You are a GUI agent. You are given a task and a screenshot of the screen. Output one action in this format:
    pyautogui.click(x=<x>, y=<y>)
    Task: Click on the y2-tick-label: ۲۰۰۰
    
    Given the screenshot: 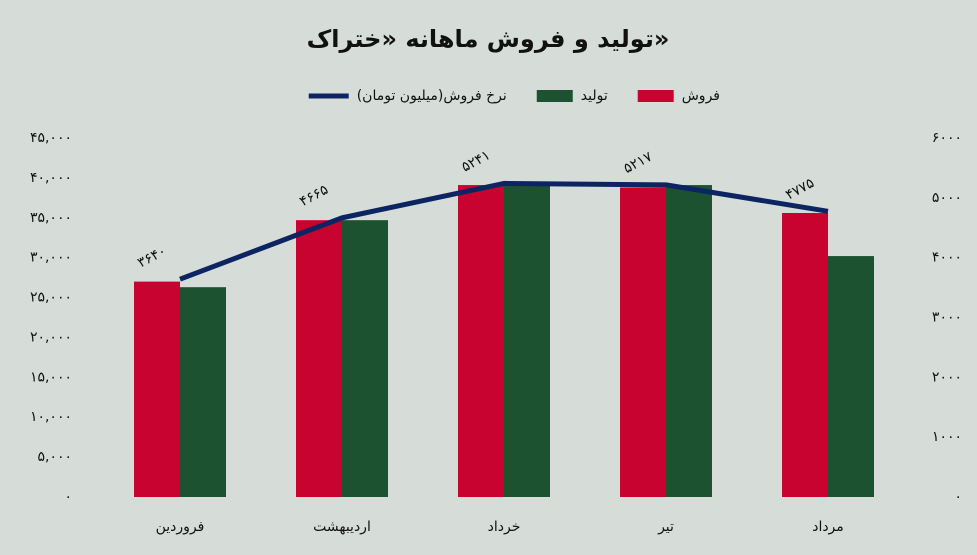 What is the action you would take?
    pyautogui.click(x=947, y=377)
    